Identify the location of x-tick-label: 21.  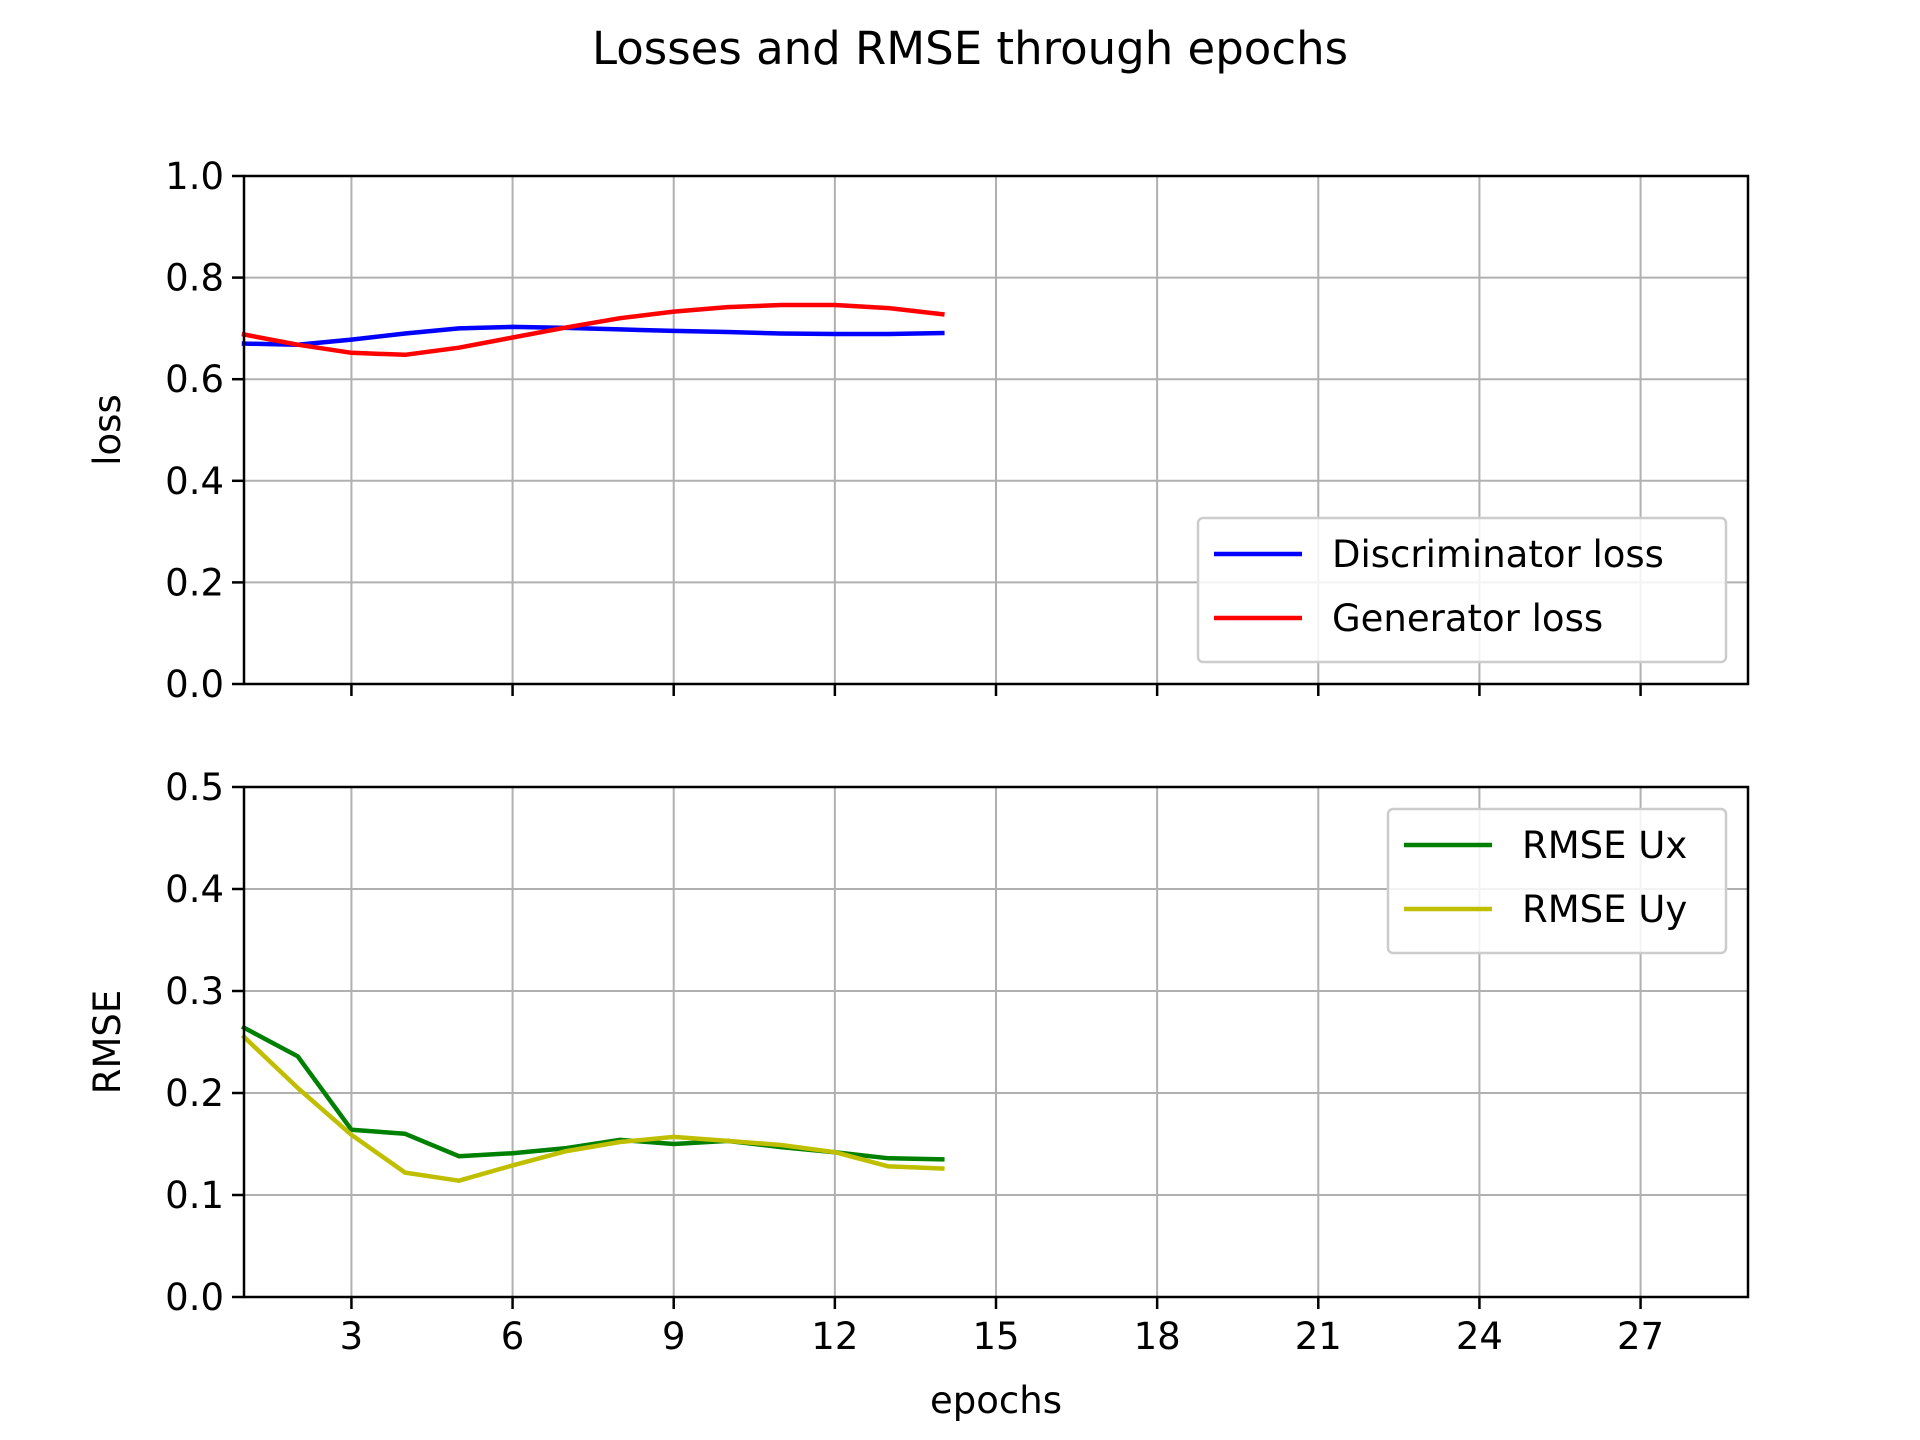
(1318, 1336).